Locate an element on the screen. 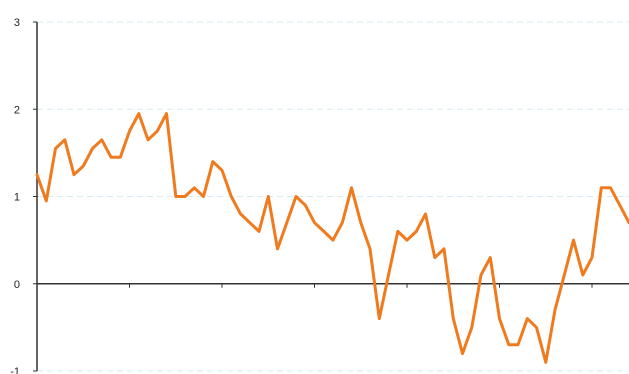  y-tick-label: 3 is located at coordinates (17, 23).